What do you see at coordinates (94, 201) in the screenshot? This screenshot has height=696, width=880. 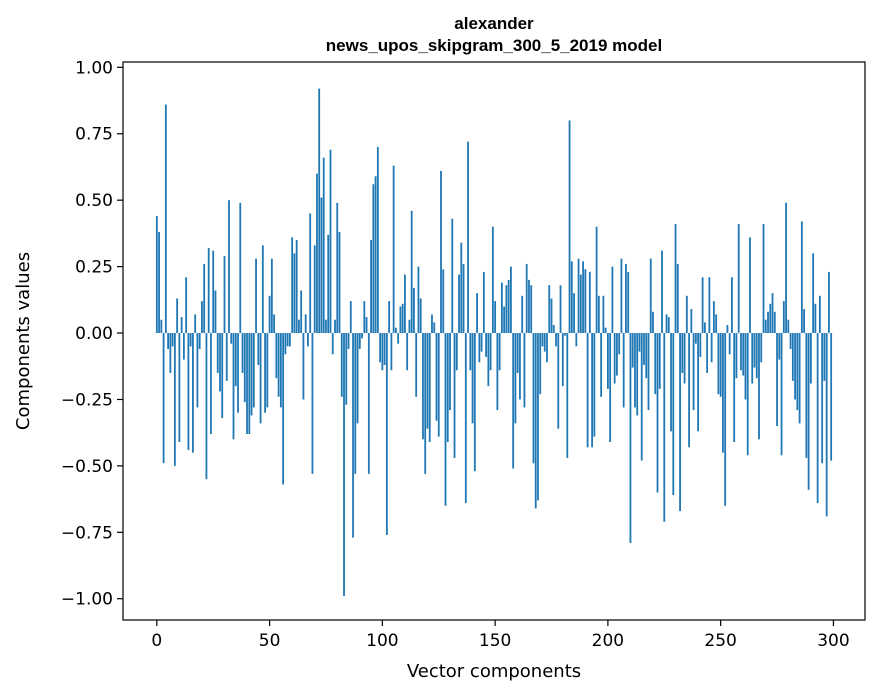 I see `y-tick-label: 0.50` at bounding box center [94, 201].